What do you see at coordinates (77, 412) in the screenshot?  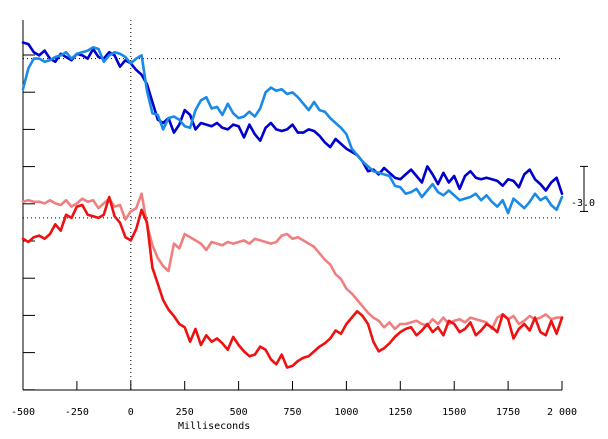 I see `x-tick-label: -250` at bounding box center [77, 412].